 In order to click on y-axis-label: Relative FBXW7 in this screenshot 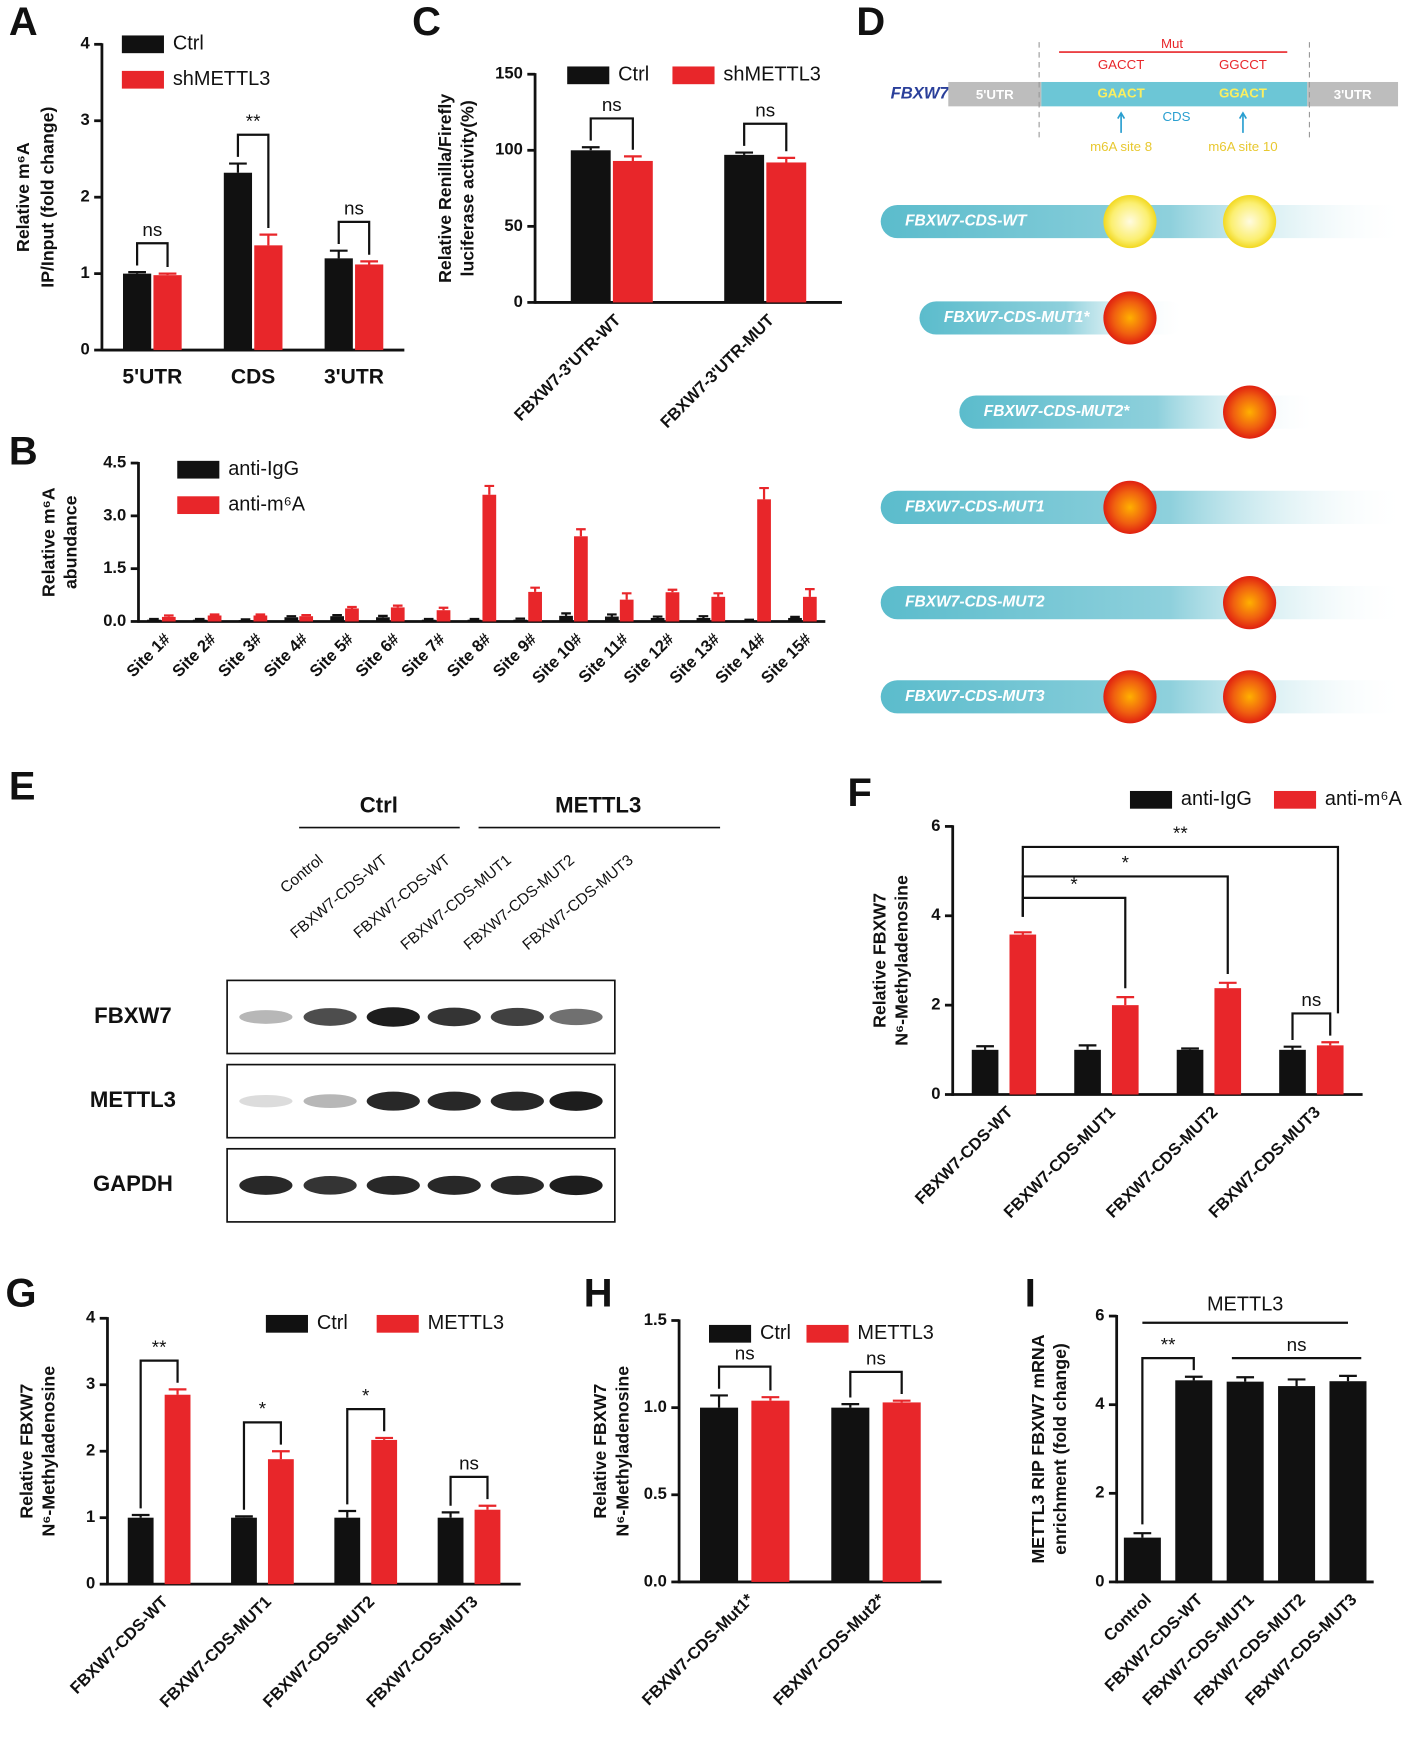, I will do `click(26, 1451)`.